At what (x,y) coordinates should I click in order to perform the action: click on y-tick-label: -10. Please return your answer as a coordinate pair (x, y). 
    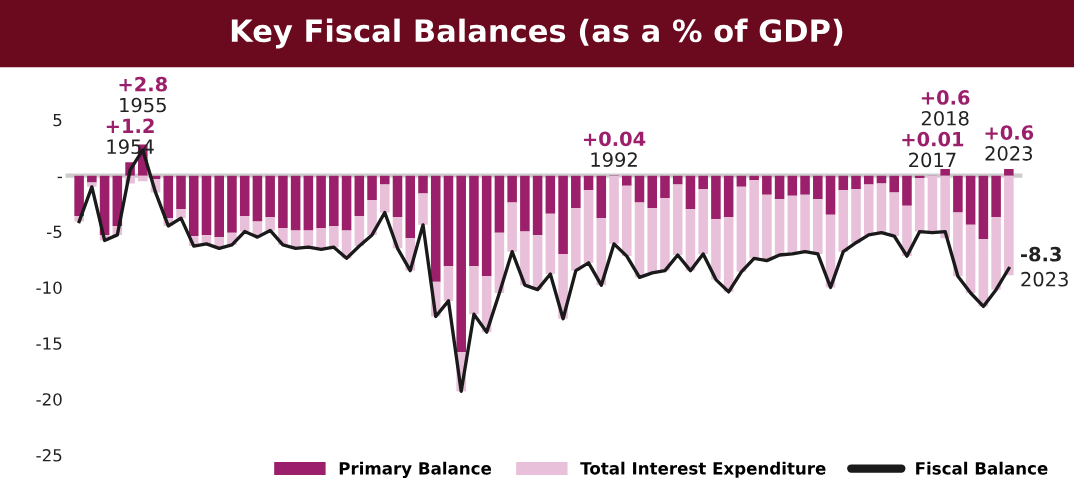
    Looking at the image, I should click on (49, 287).